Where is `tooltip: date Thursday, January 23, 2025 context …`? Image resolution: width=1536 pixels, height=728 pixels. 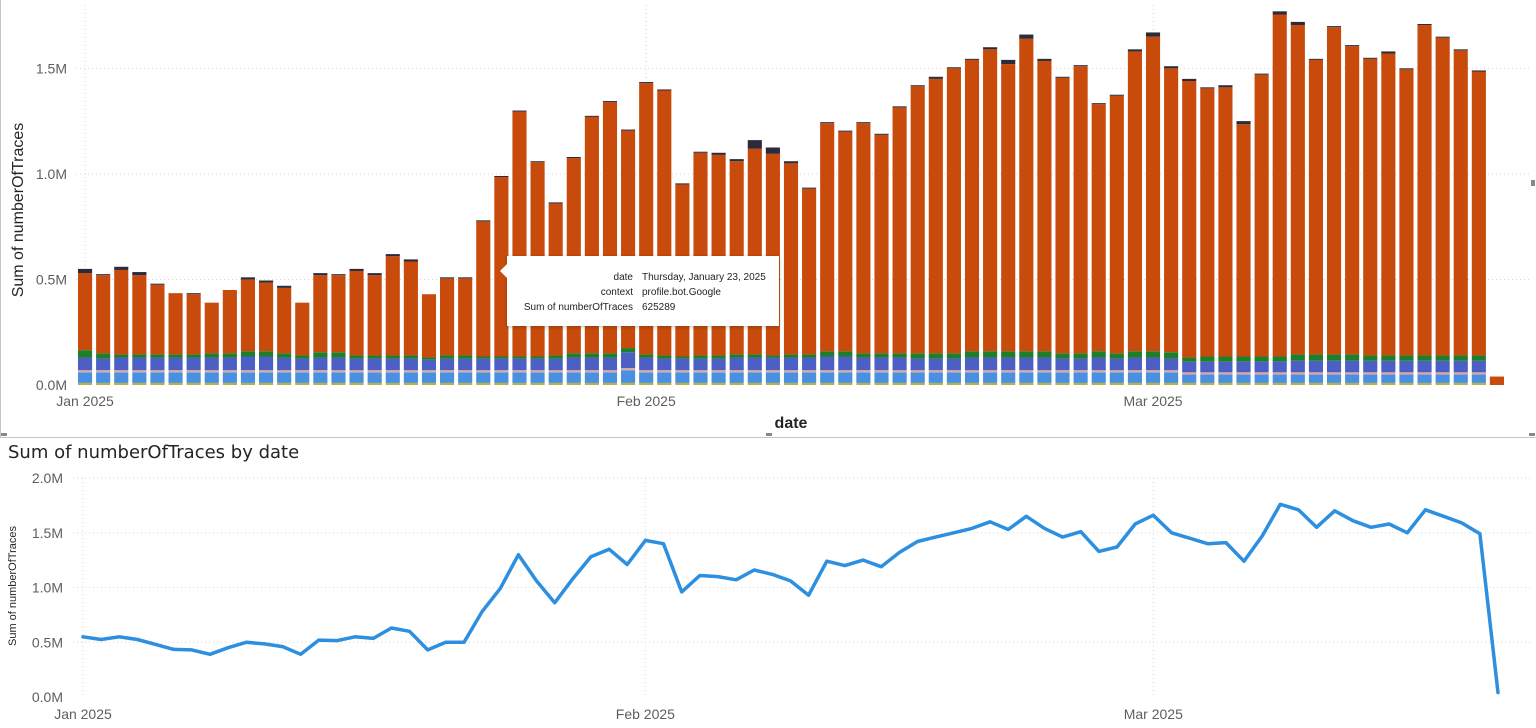
tooltip: date Thursday, January 23, 2025 context … is located at coordinates (639, 291).